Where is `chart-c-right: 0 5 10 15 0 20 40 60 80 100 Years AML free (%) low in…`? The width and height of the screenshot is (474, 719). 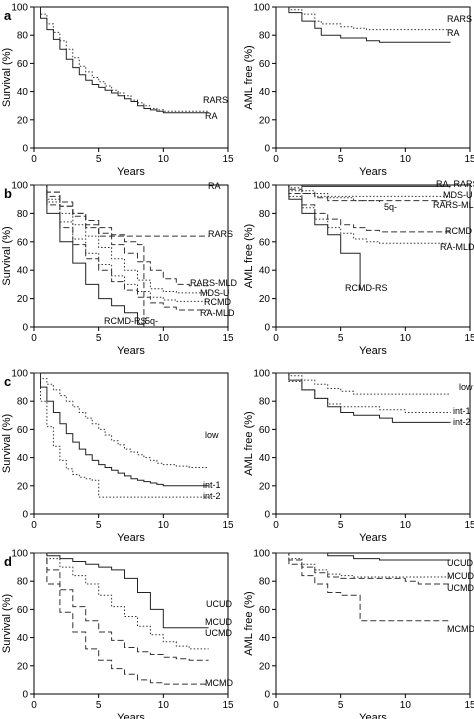 chart-c-right: 0 5 10 15 0 20 40 60 80 100 Years AML free (%) low in… is located at coordinates (358, 457).